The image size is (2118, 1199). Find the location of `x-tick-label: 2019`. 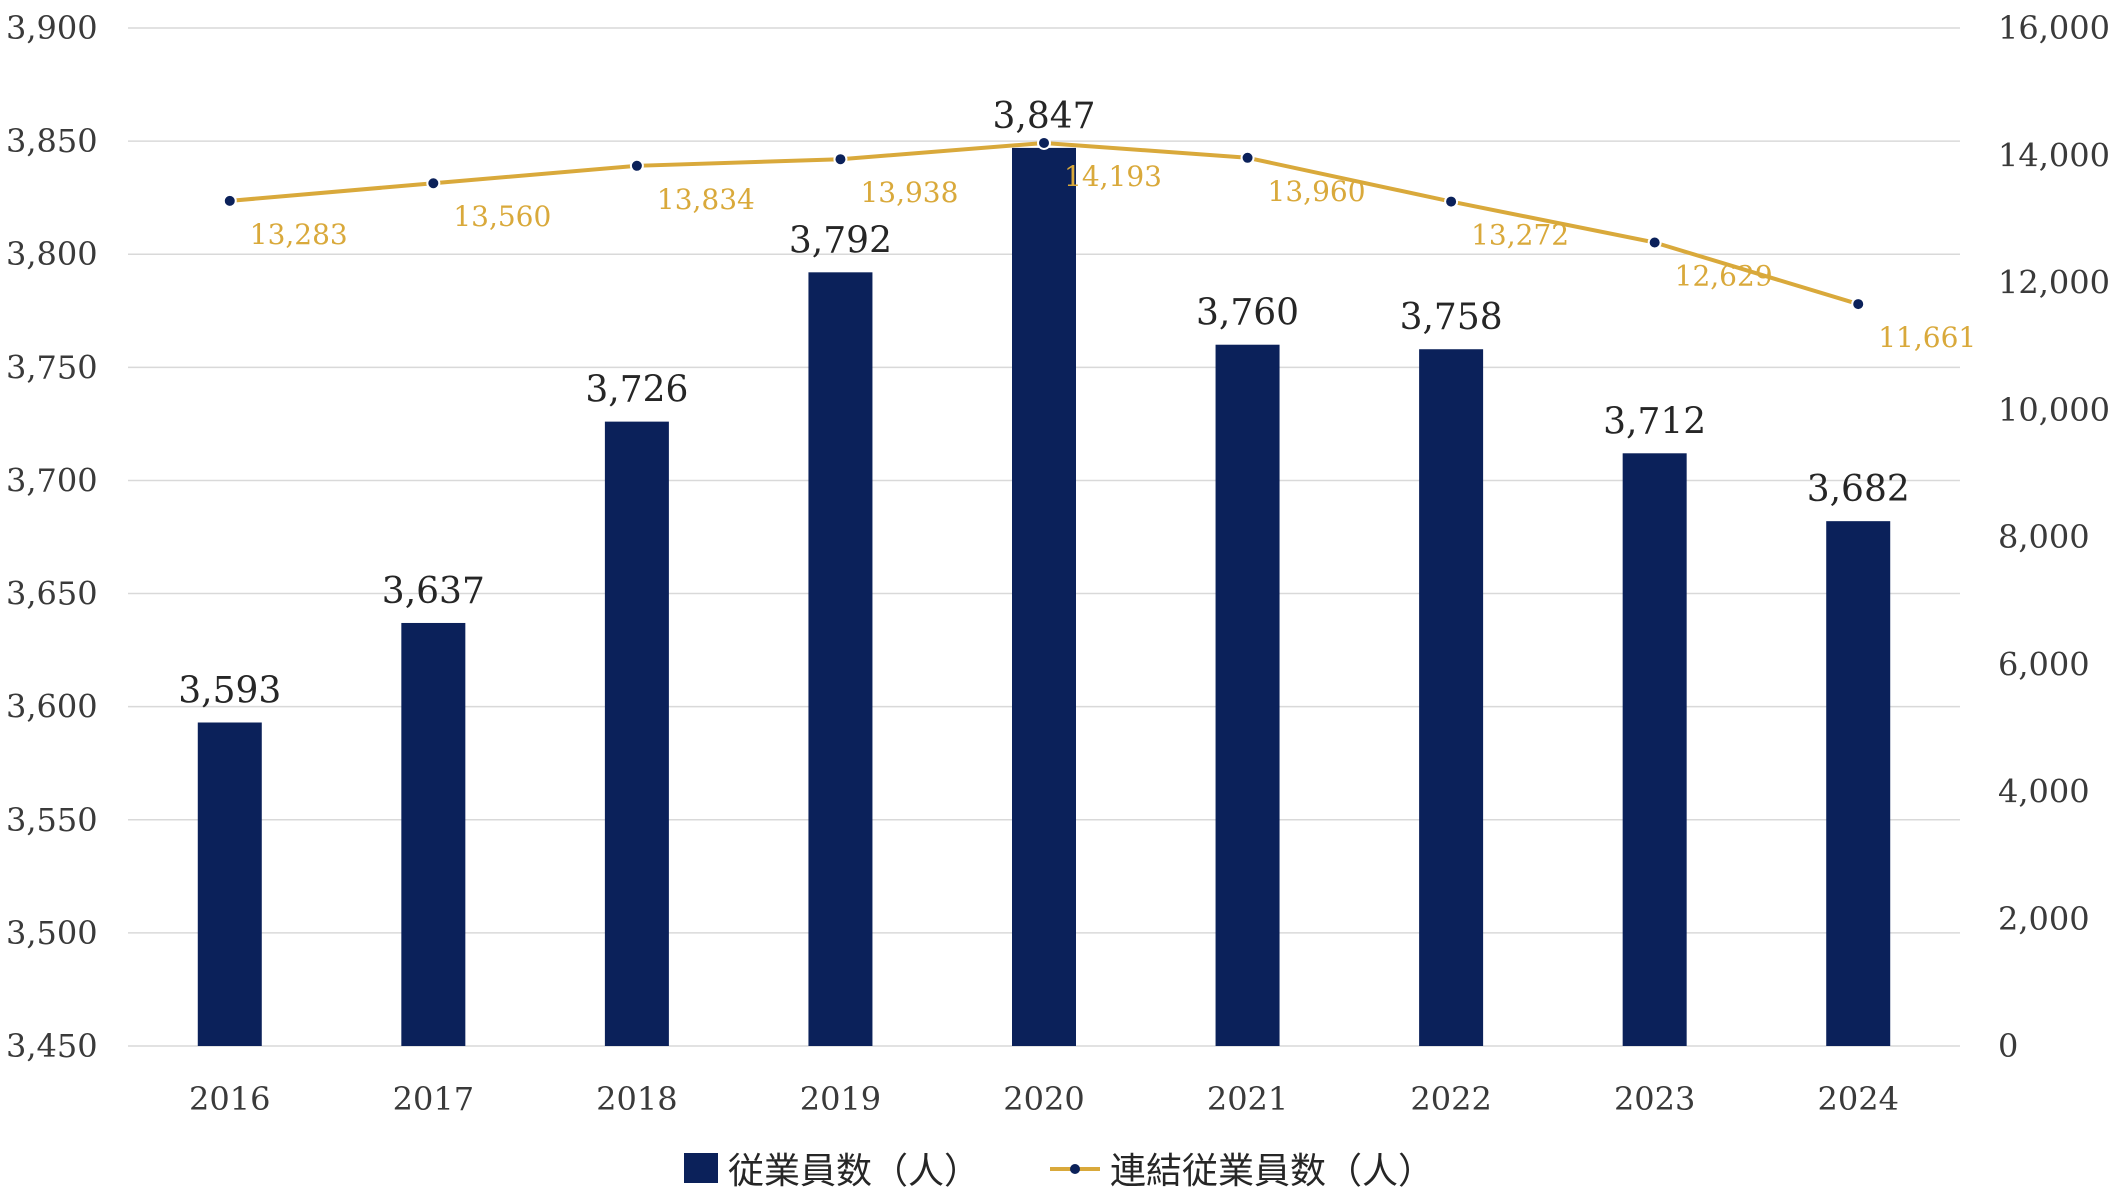

x-tick-label: 2019 is located at coordinates (840, 1099).